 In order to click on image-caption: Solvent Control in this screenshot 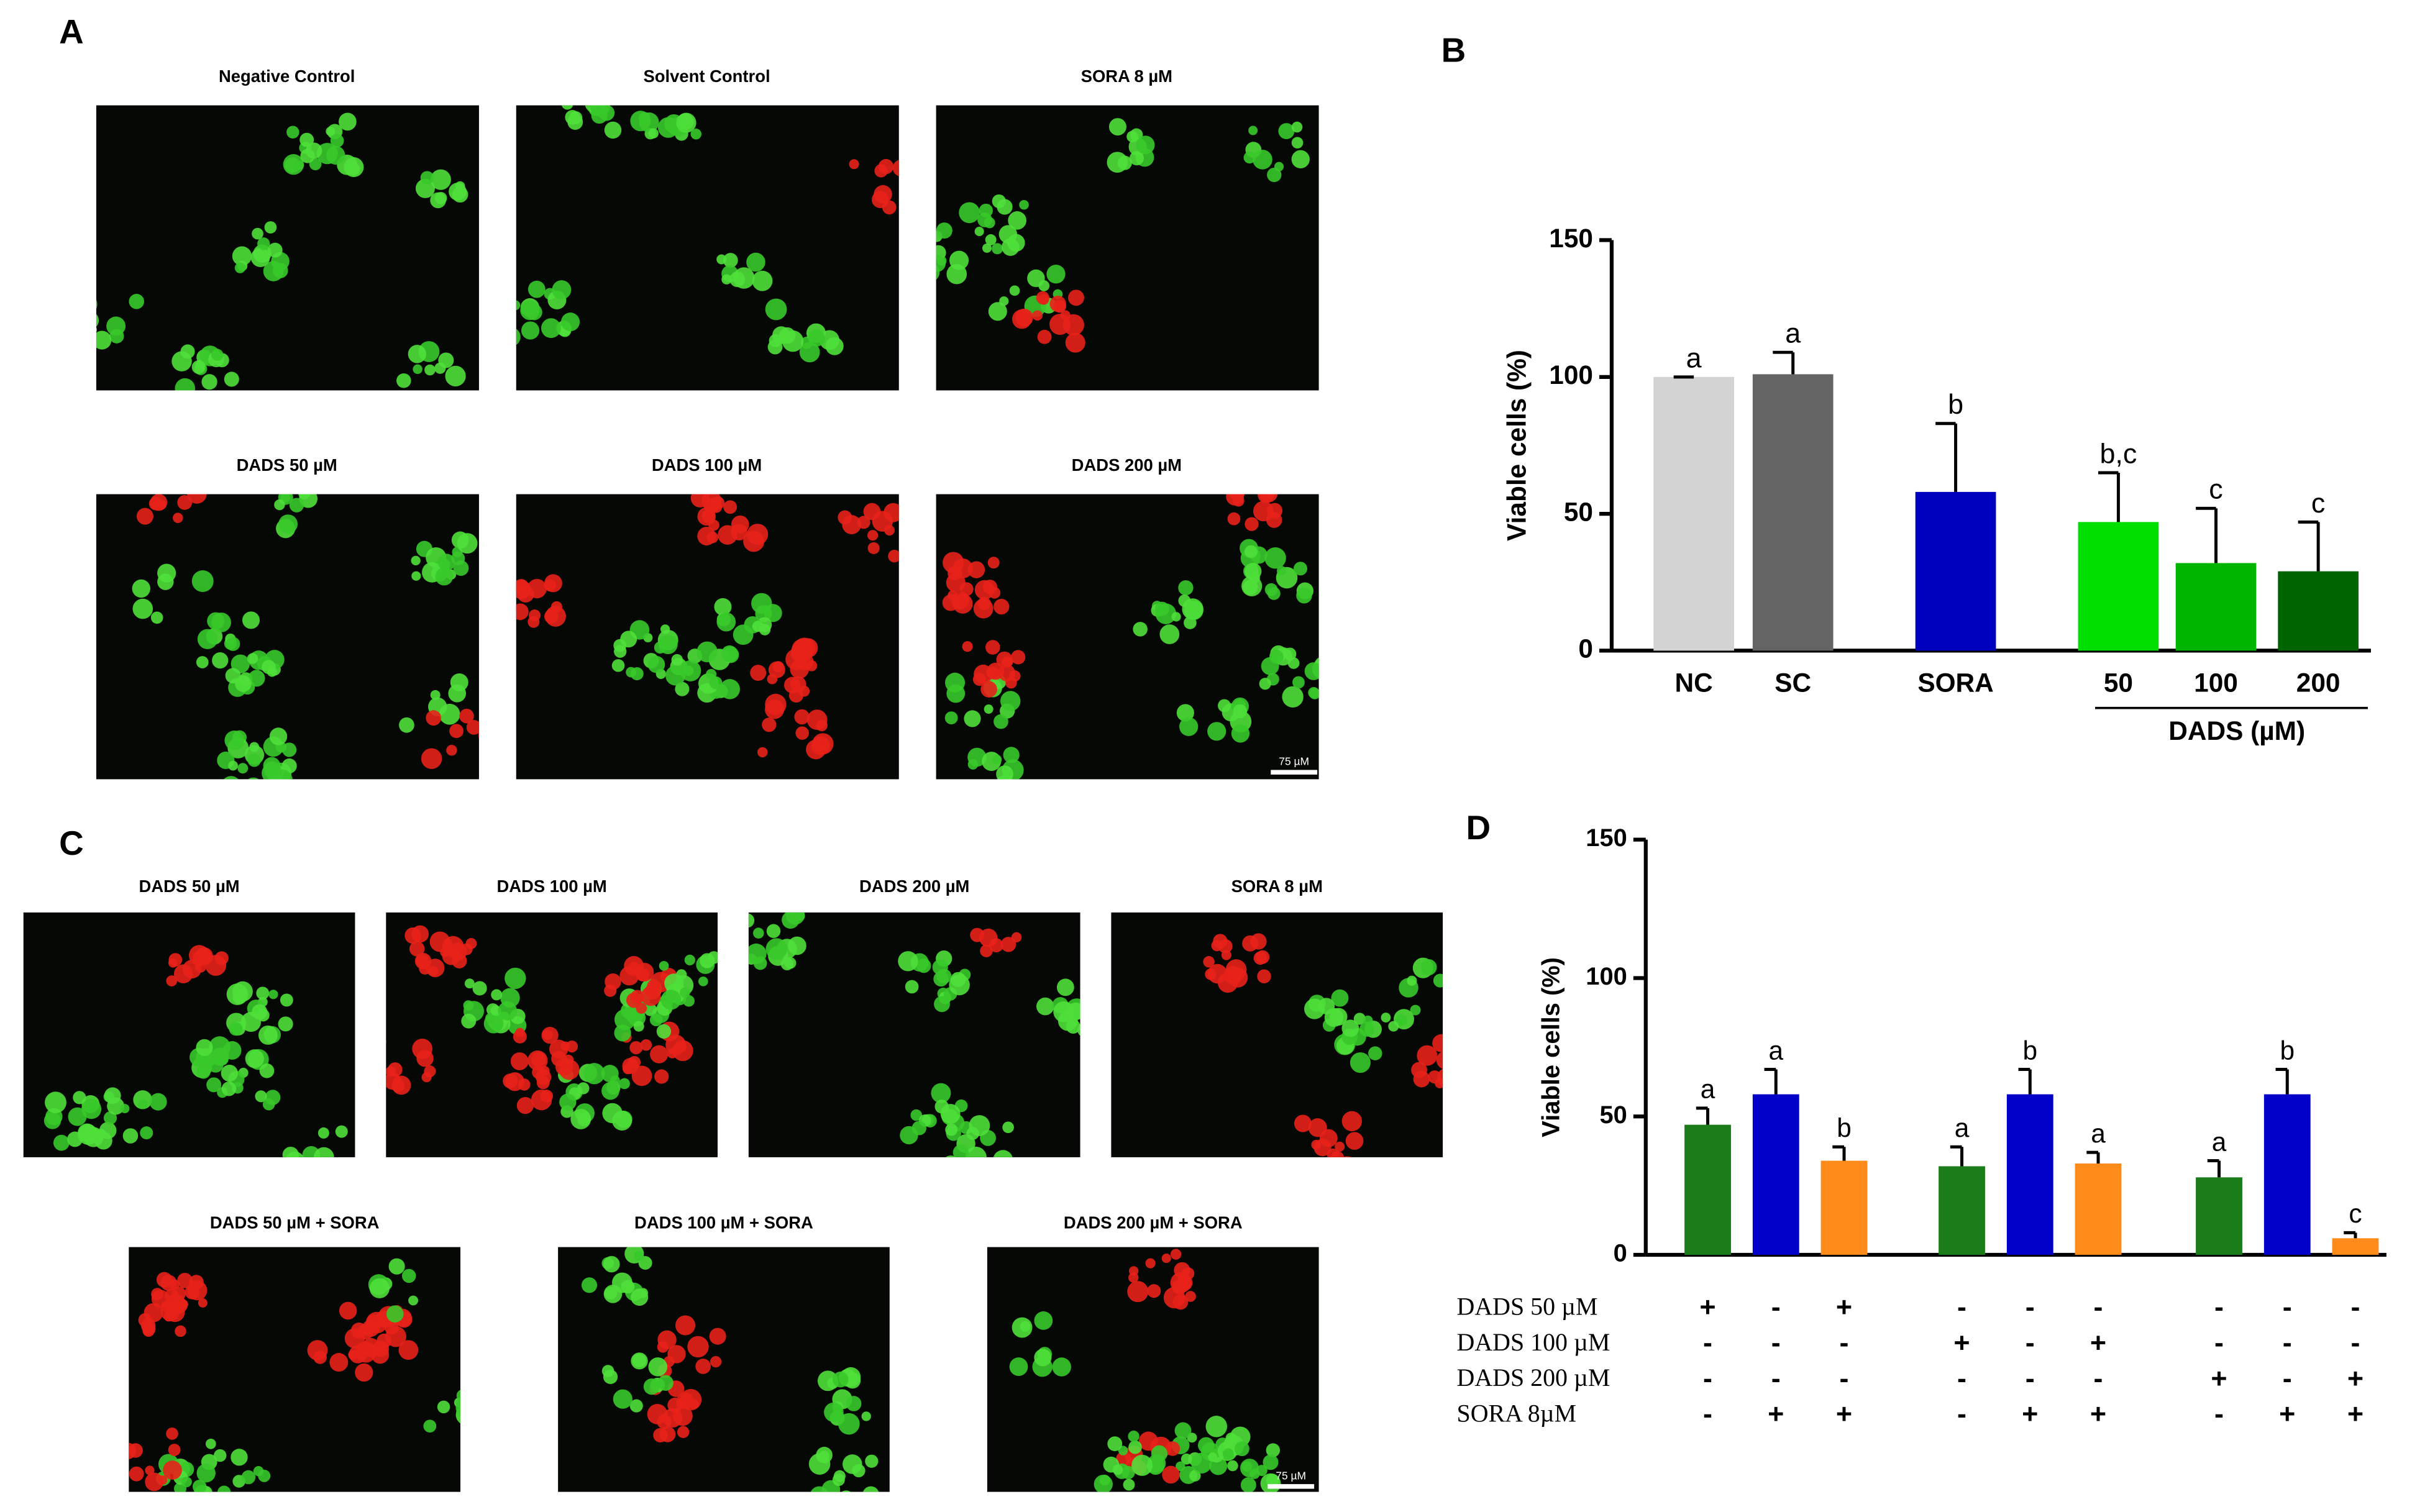, I will do `click(706, 76)`.